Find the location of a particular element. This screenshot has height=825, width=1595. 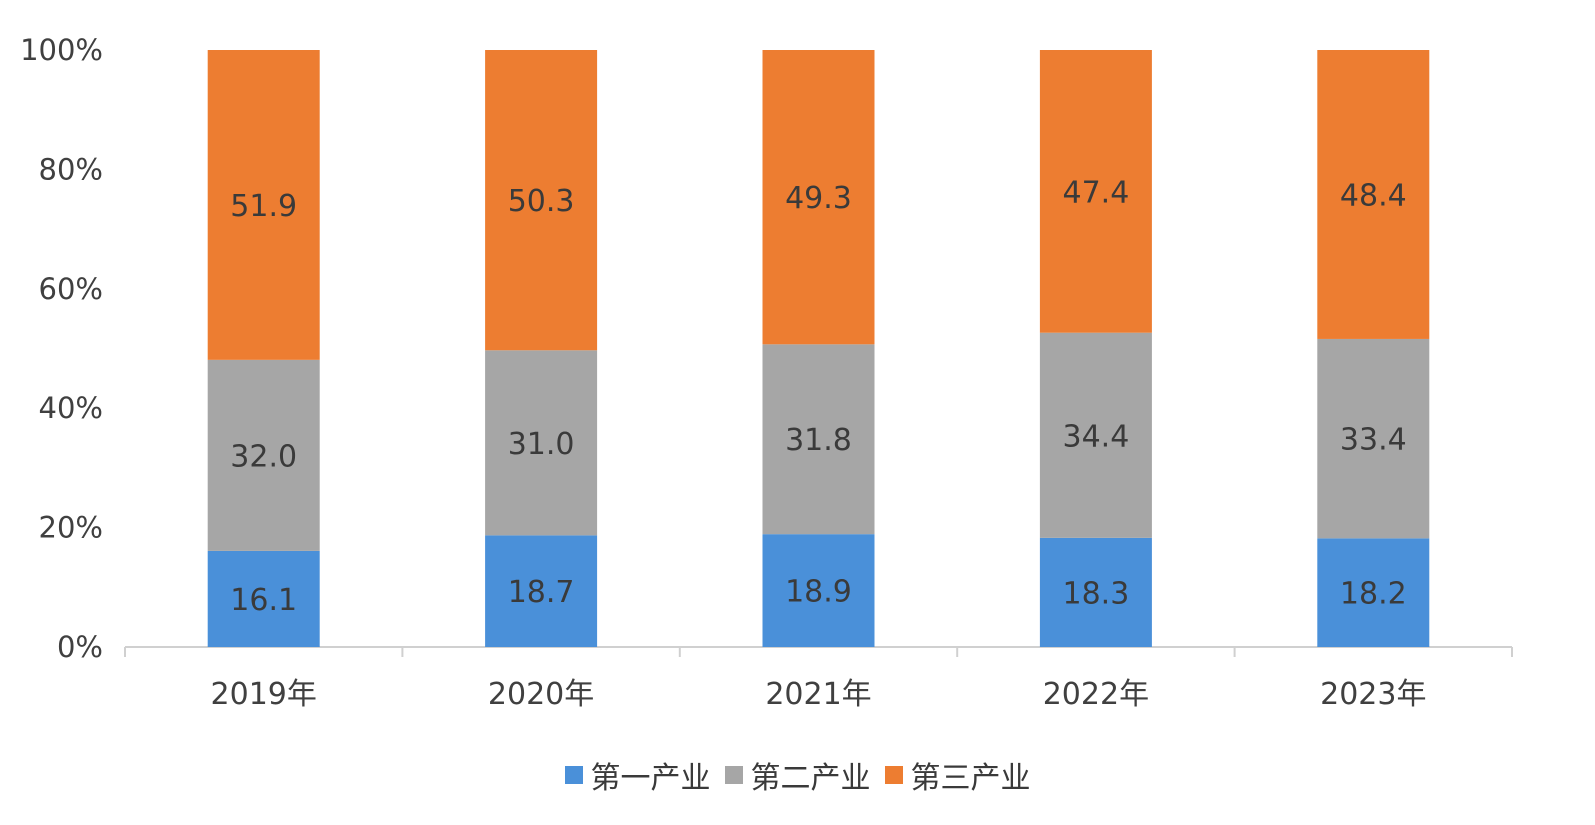

legend-item-tertiary: 第三产业 is located at coordinates (957, 775).